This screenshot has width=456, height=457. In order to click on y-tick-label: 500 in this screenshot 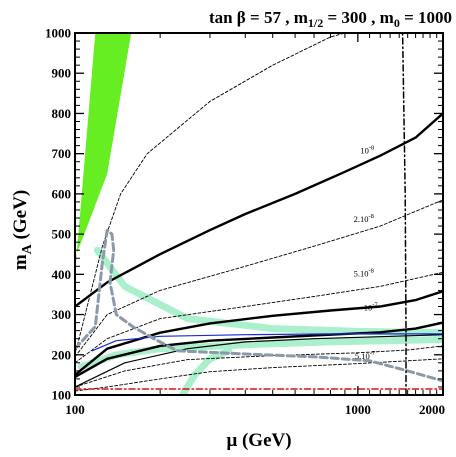, I will do `click(62, 234)`.